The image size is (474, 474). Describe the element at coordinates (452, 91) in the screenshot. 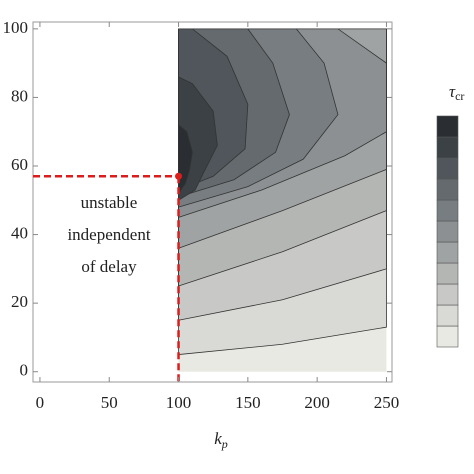

I see `colorbar-label-base: τ` at that location.